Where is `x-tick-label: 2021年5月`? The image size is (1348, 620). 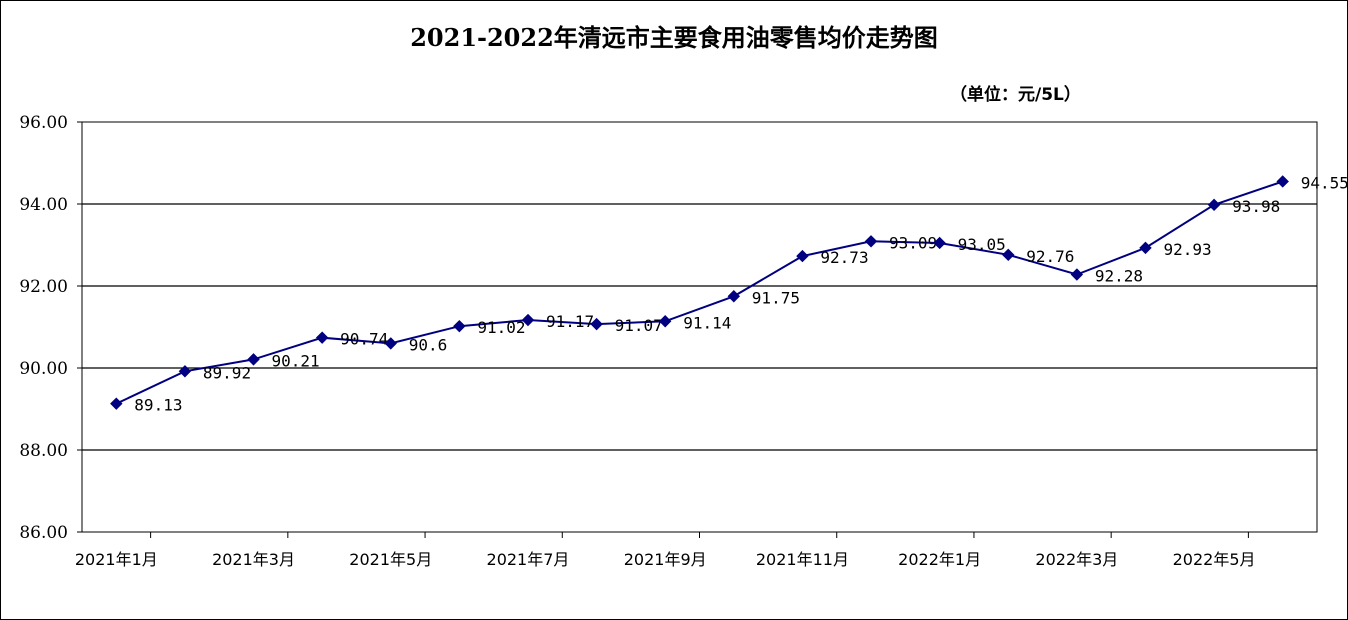
x-tick-label: 2021年5月 is located at coordinates (390, 559).